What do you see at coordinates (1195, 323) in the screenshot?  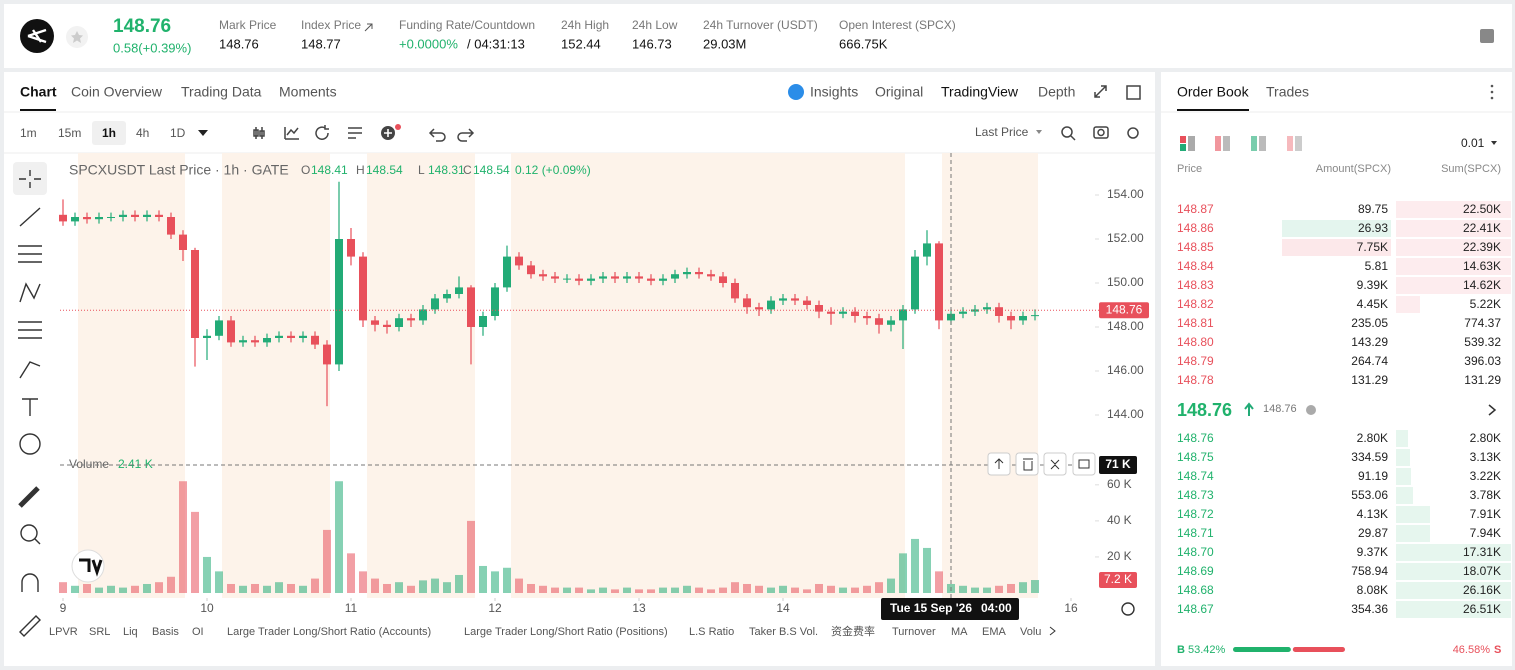 I see `ask-price: 148.81` at bounding box center [1195, 323].